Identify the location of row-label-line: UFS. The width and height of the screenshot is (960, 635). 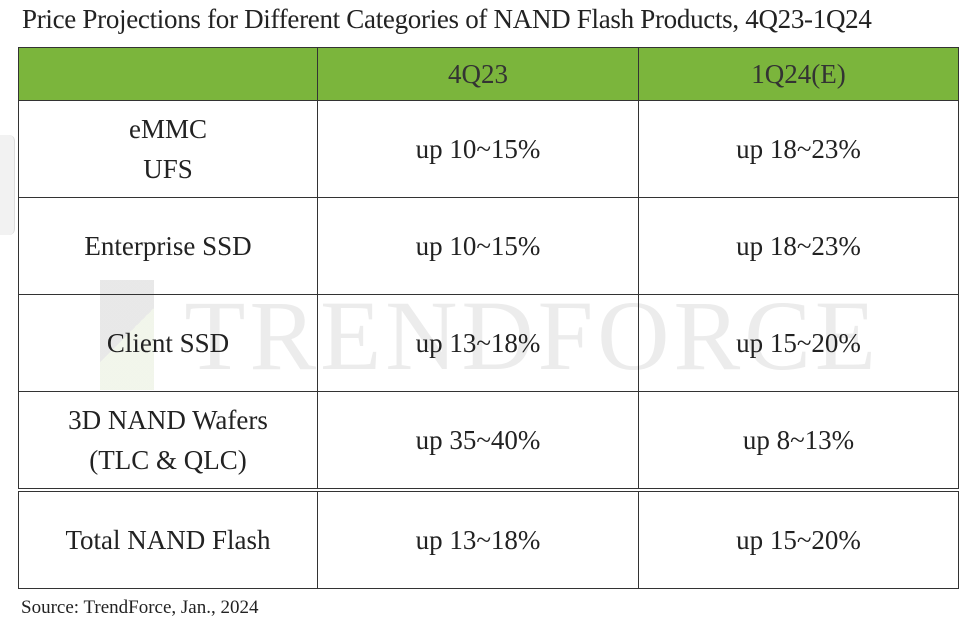
(168, 169).